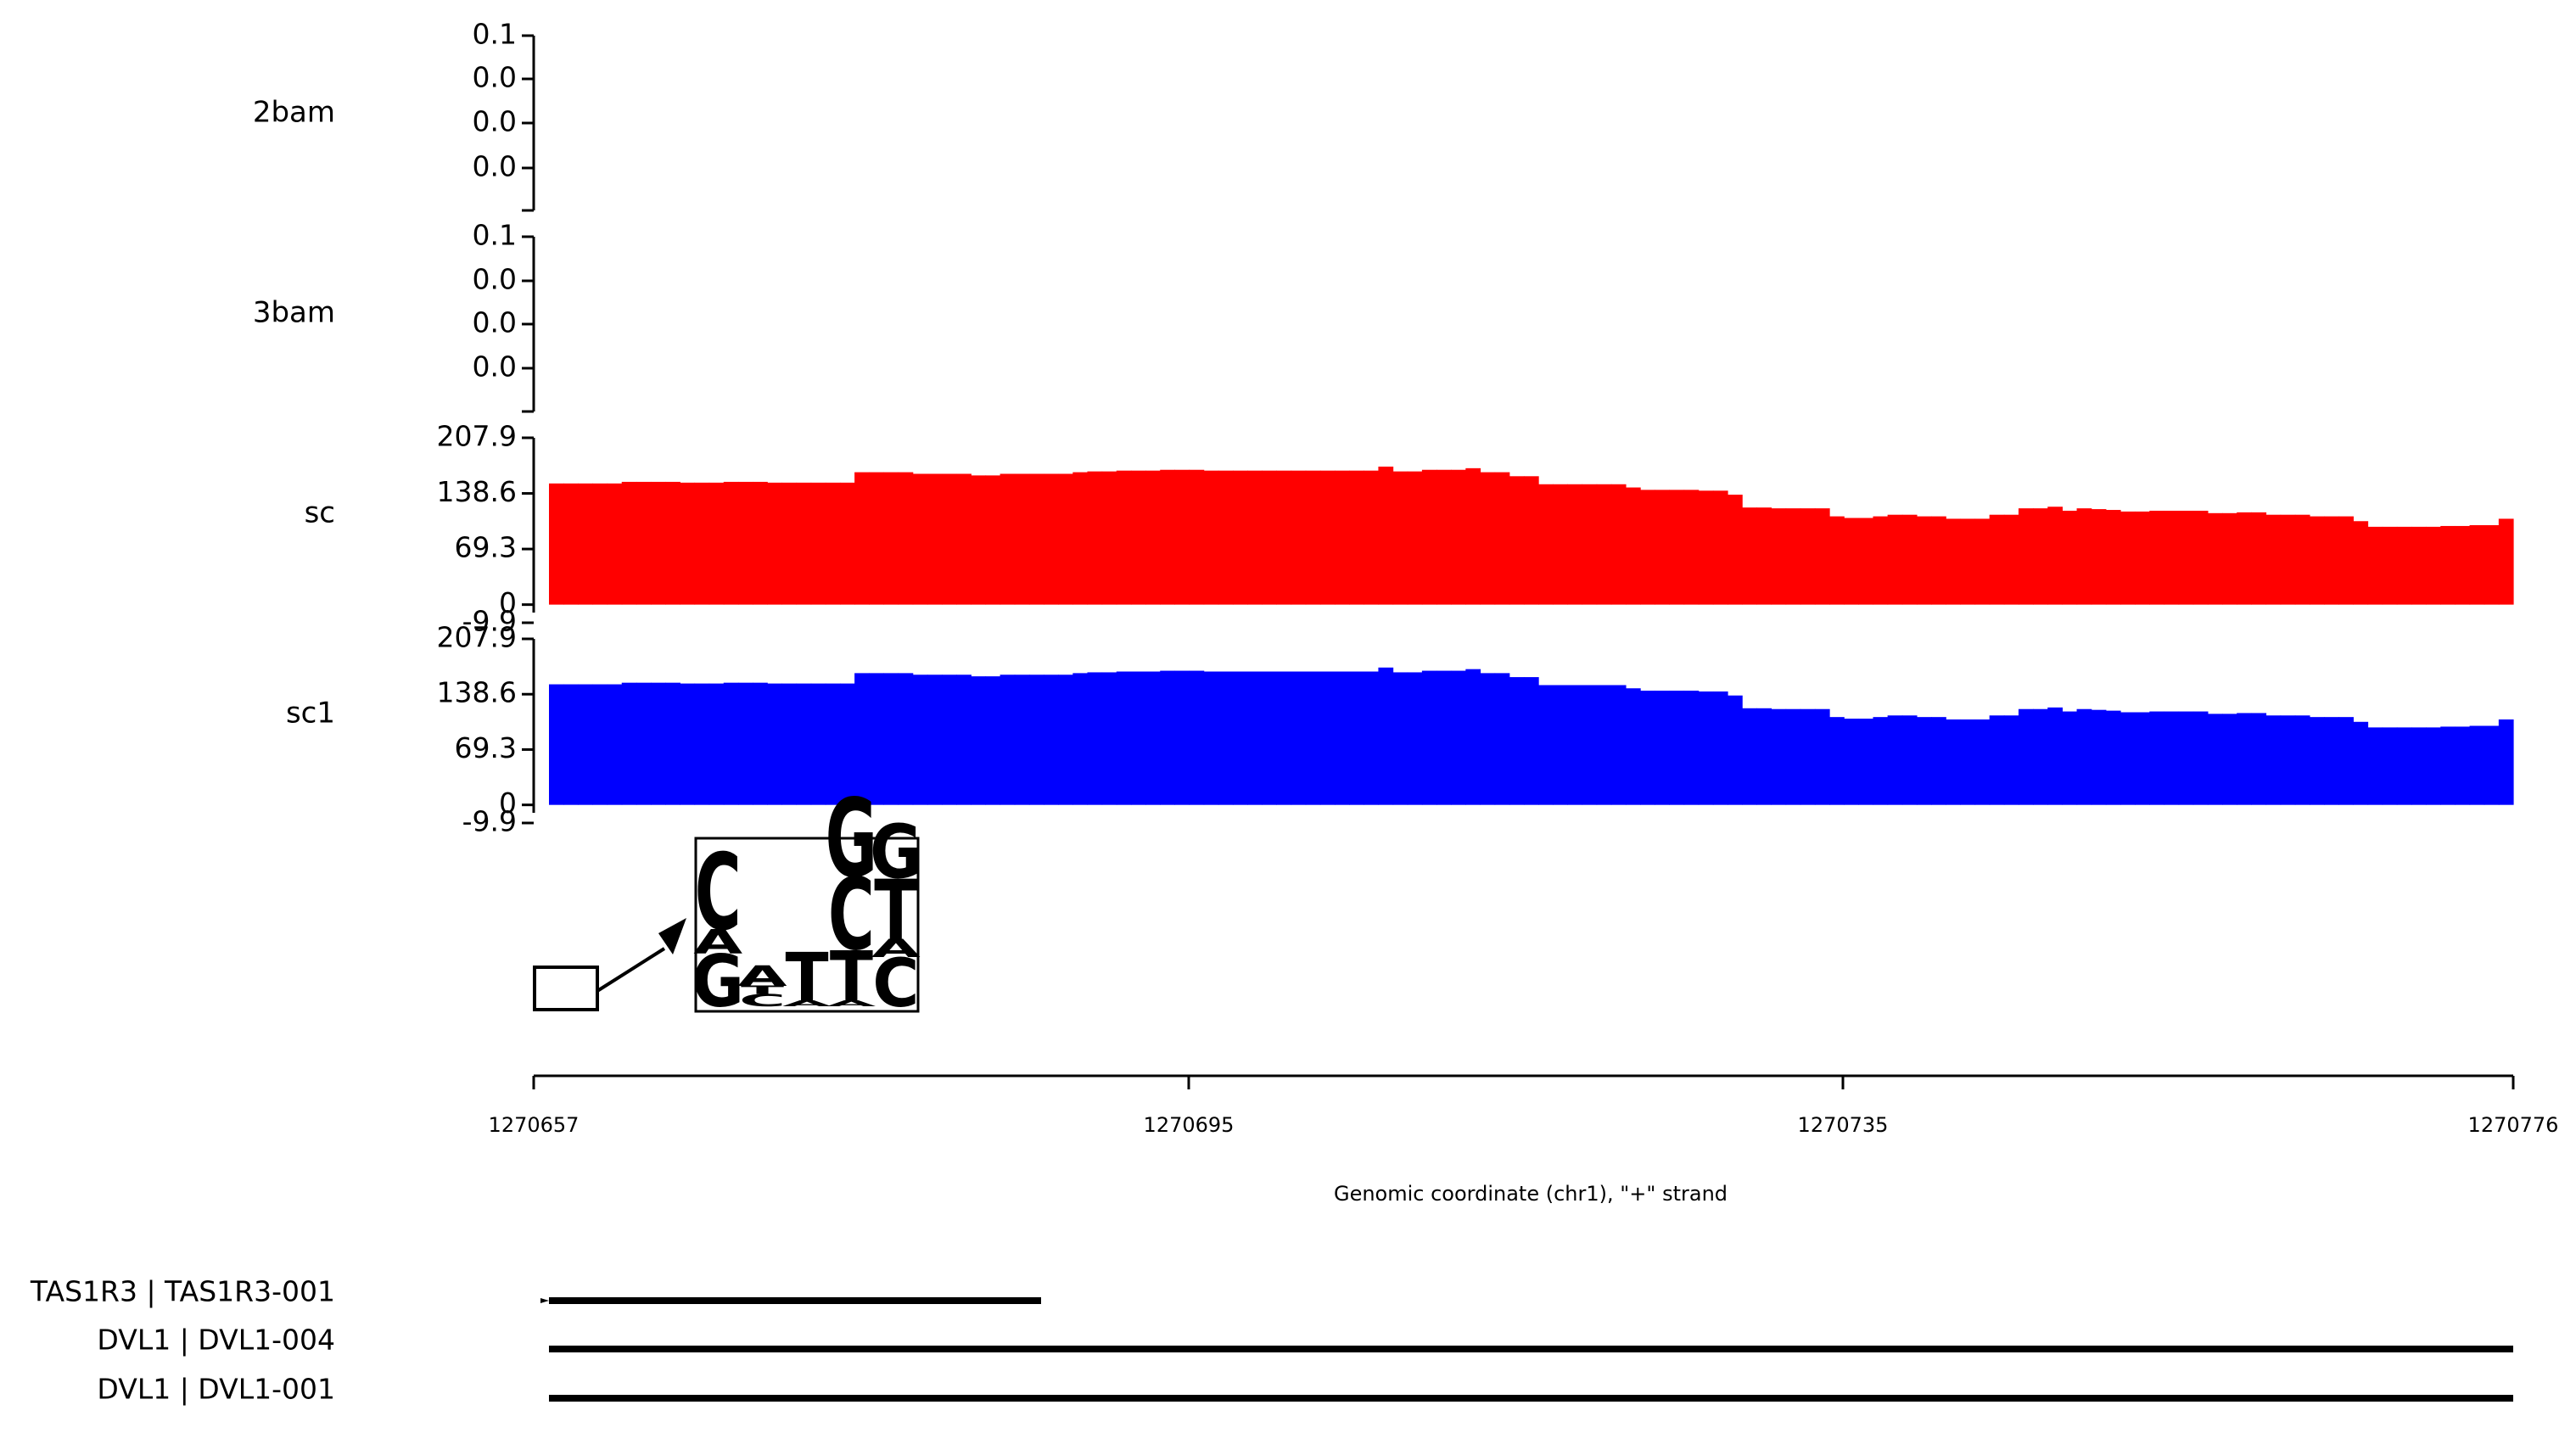 The width and height of the screenshot is (2576, 1433). Describe the element at coordinates (895, 910) in the screenshot. I see `motif-letter-T: T` at that location.